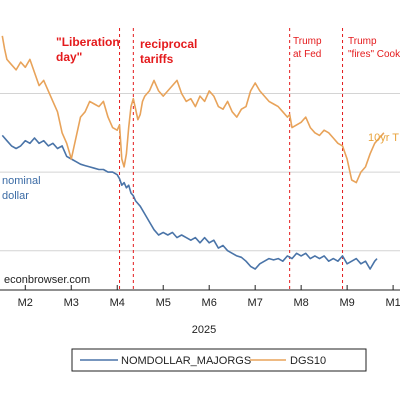 This screenshot has height=400, width=400. I want to click on source-text: econbrowser.com, so click(47, 280).